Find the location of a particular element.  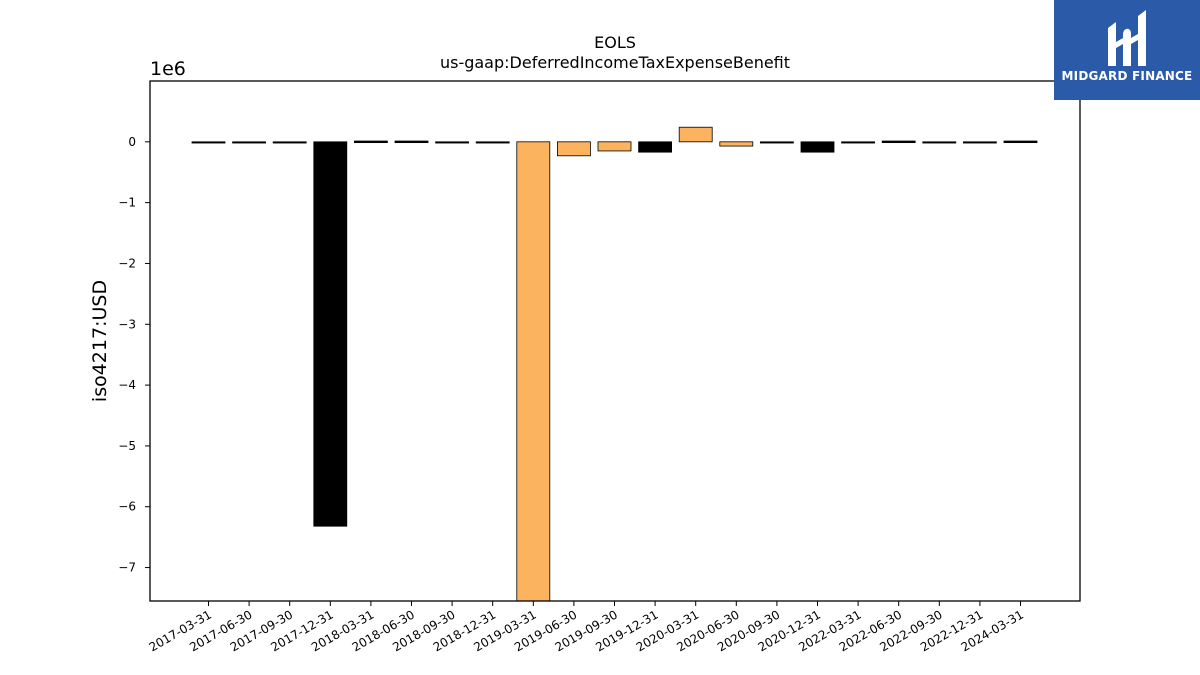

y-axis-ticks: 0 −1 −2 −3 −4 −5 −6 −7 is located at coordinates (134, 355).